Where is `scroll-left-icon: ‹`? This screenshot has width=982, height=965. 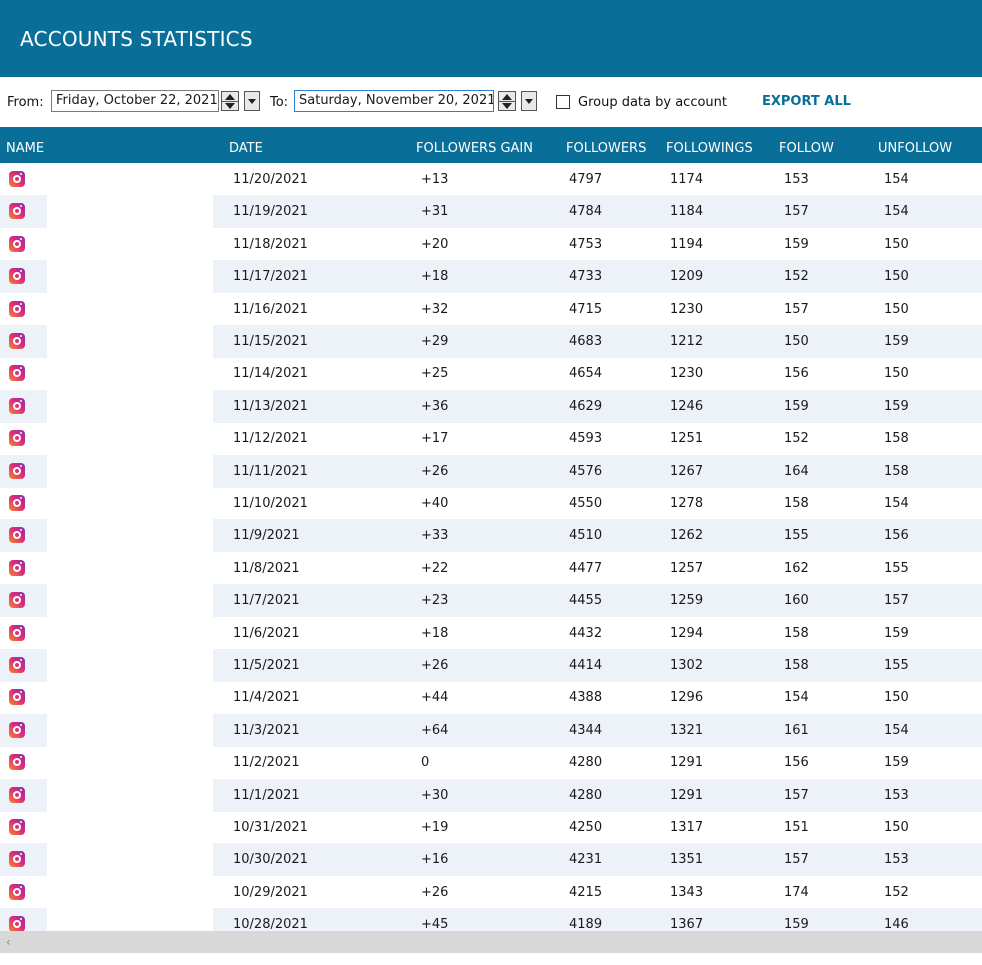
scroll-left-icon: ‹ is located at coordinates (8, 942).